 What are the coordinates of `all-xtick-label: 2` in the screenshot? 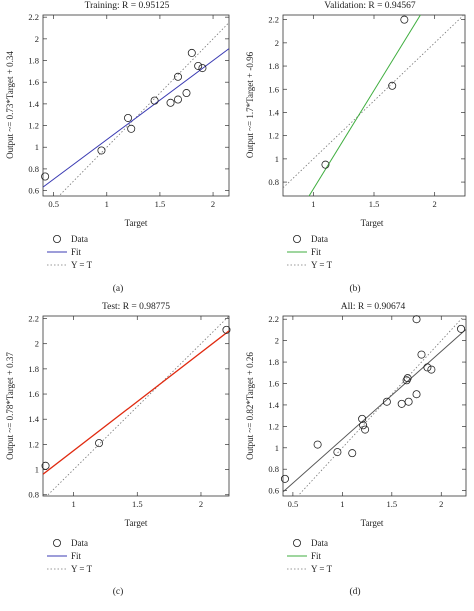 It's located at (441, 504).